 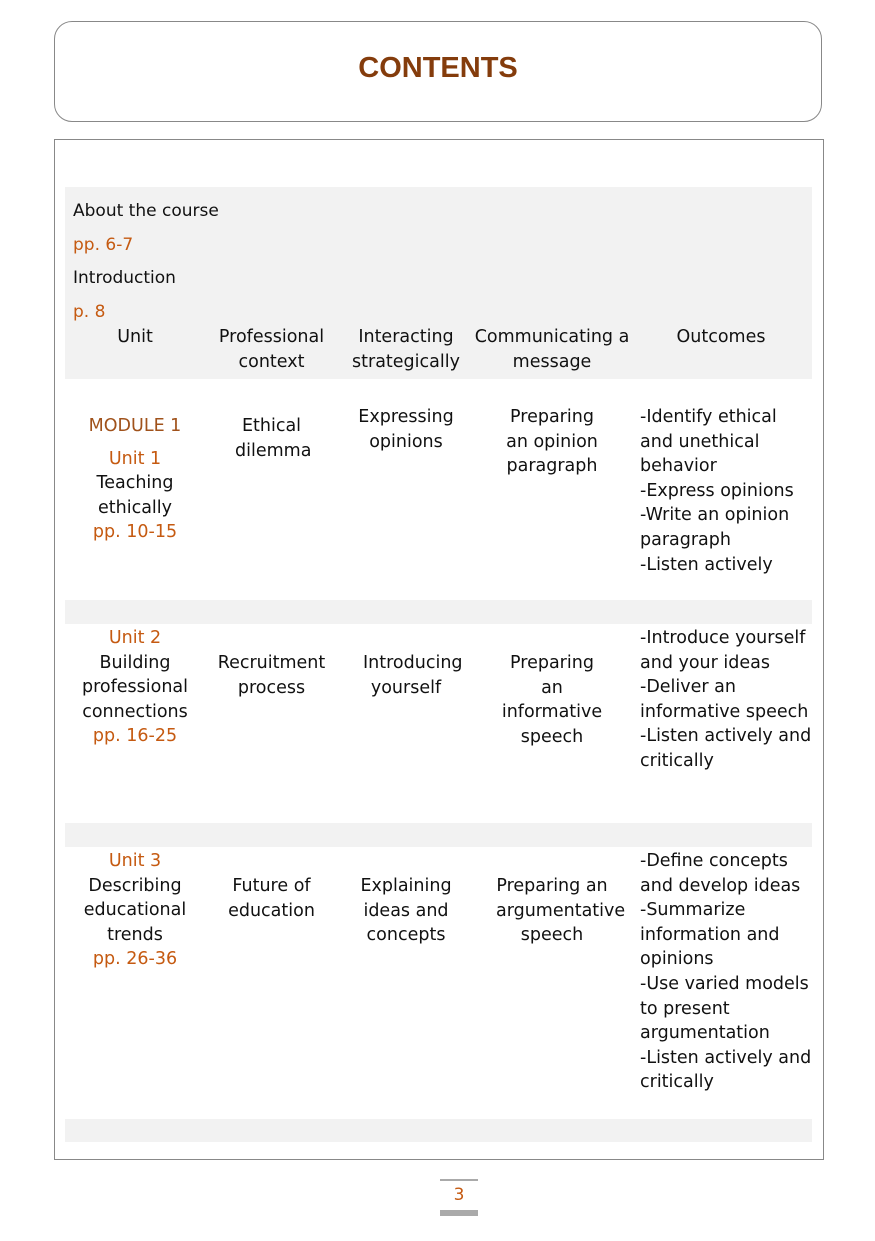 I want to click on interacting: Introducing yourself, so click(x=413, y=675).